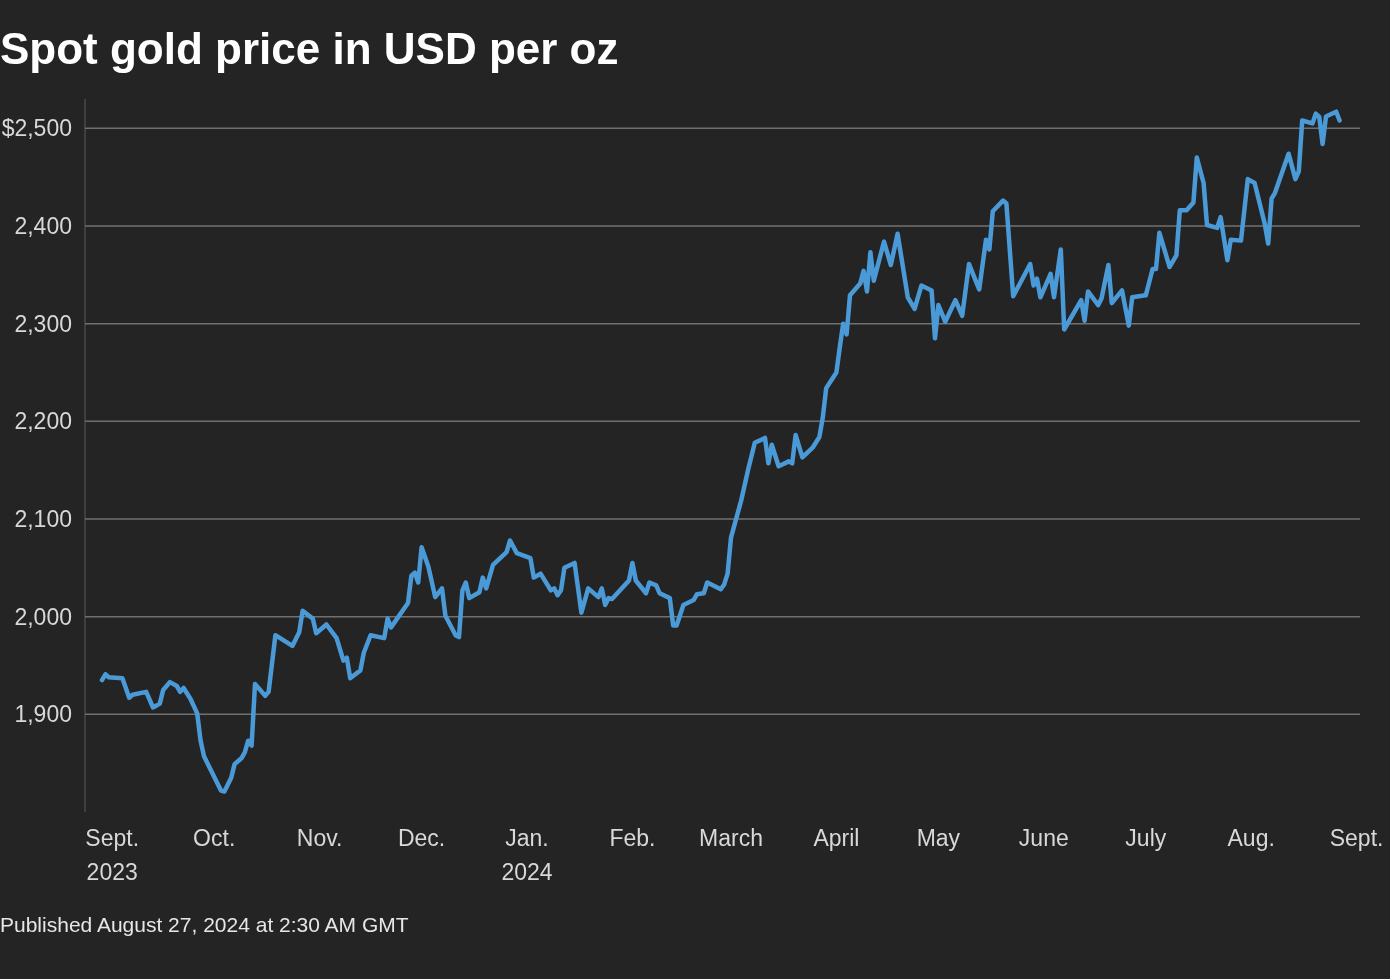  I want to click on x-tick-label: June, so click(1043, 838).